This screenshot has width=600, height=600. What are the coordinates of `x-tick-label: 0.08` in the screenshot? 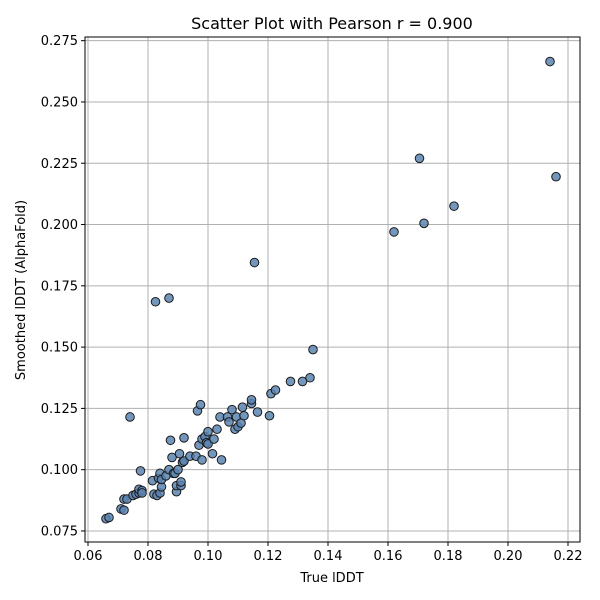 It's located at (148, 556).